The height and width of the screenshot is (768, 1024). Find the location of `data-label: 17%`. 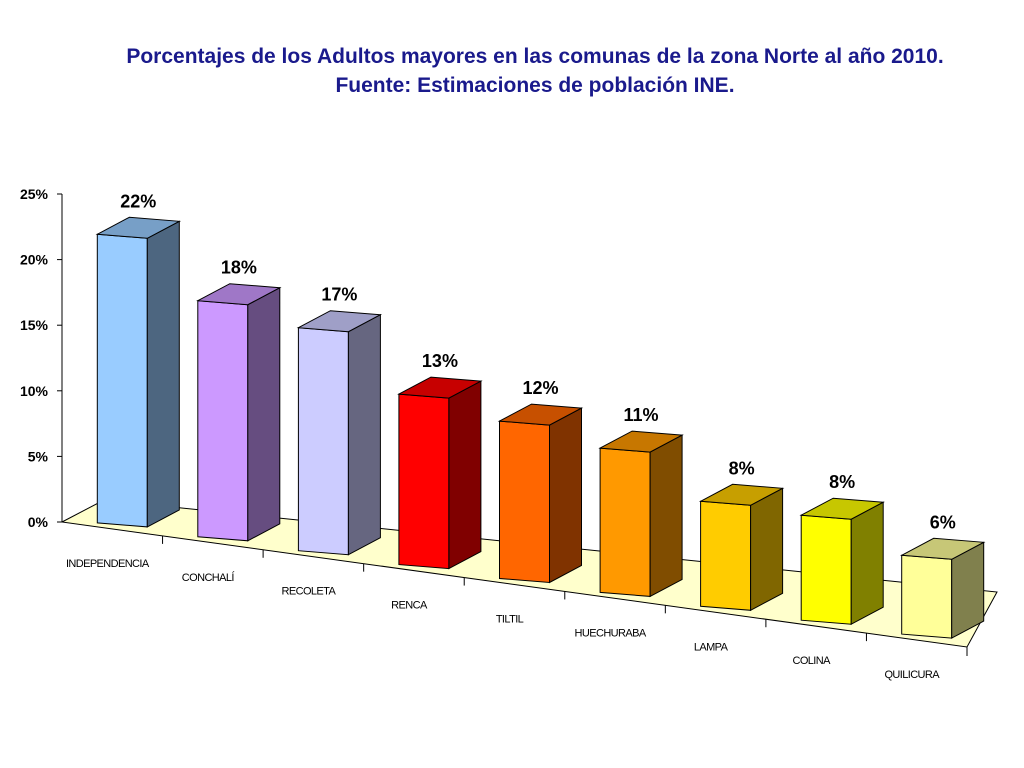

data-label: 17% is located at coordinates (339, 295).